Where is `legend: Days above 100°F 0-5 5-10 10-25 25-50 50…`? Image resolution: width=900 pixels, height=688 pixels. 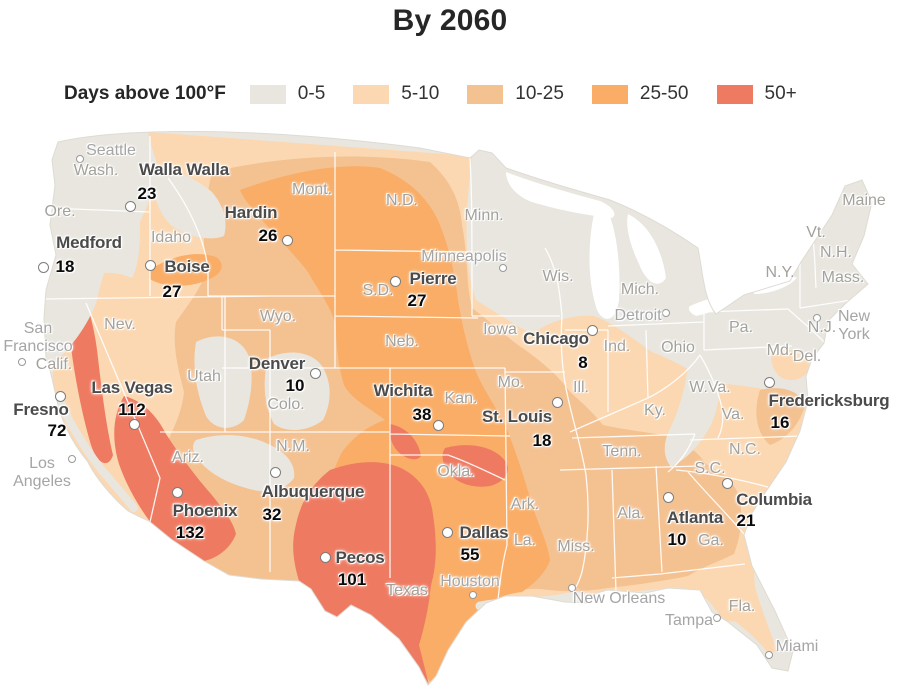 legend: Days above 100°F 0-5 5-10 10-25 25-50 50… is located at coordinates (437, 94).